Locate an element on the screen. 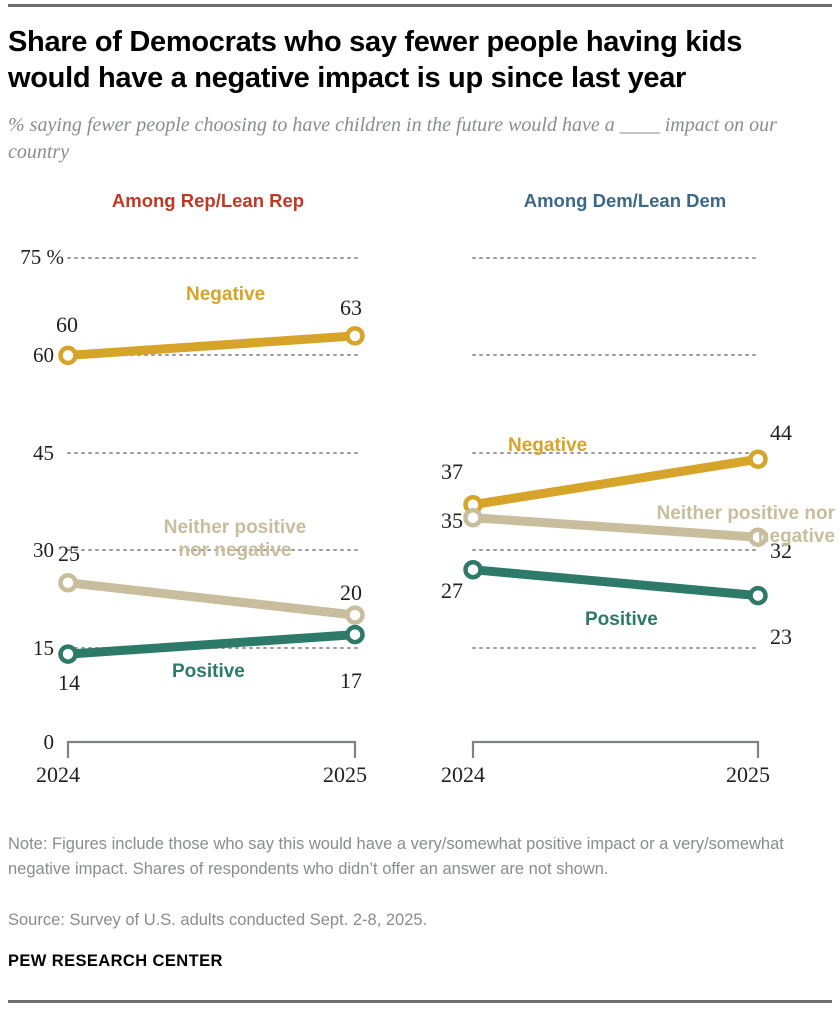 The image size is (840, 1012). x-tick-dem-2025: 2025 is located at coordinates (748, 774).